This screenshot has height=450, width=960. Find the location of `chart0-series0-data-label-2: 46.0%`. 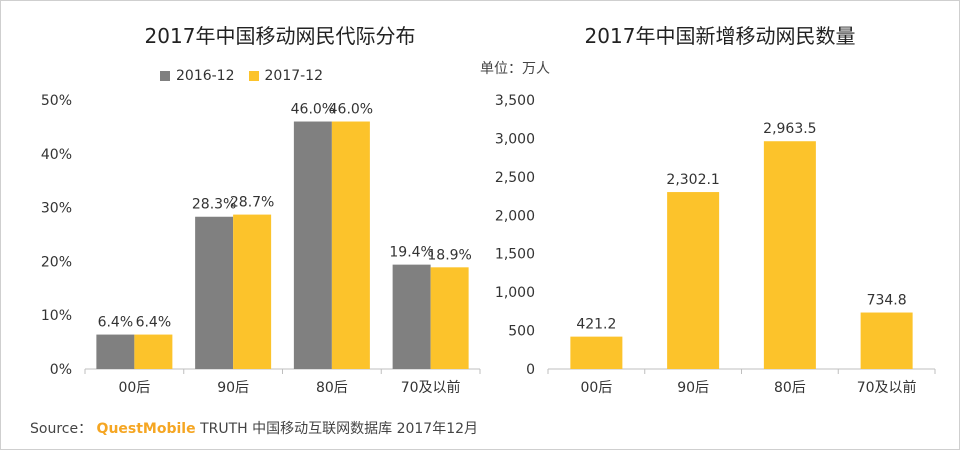

chart0-series0-data-label-2: 46.0% is located at coordinates (313, 110).